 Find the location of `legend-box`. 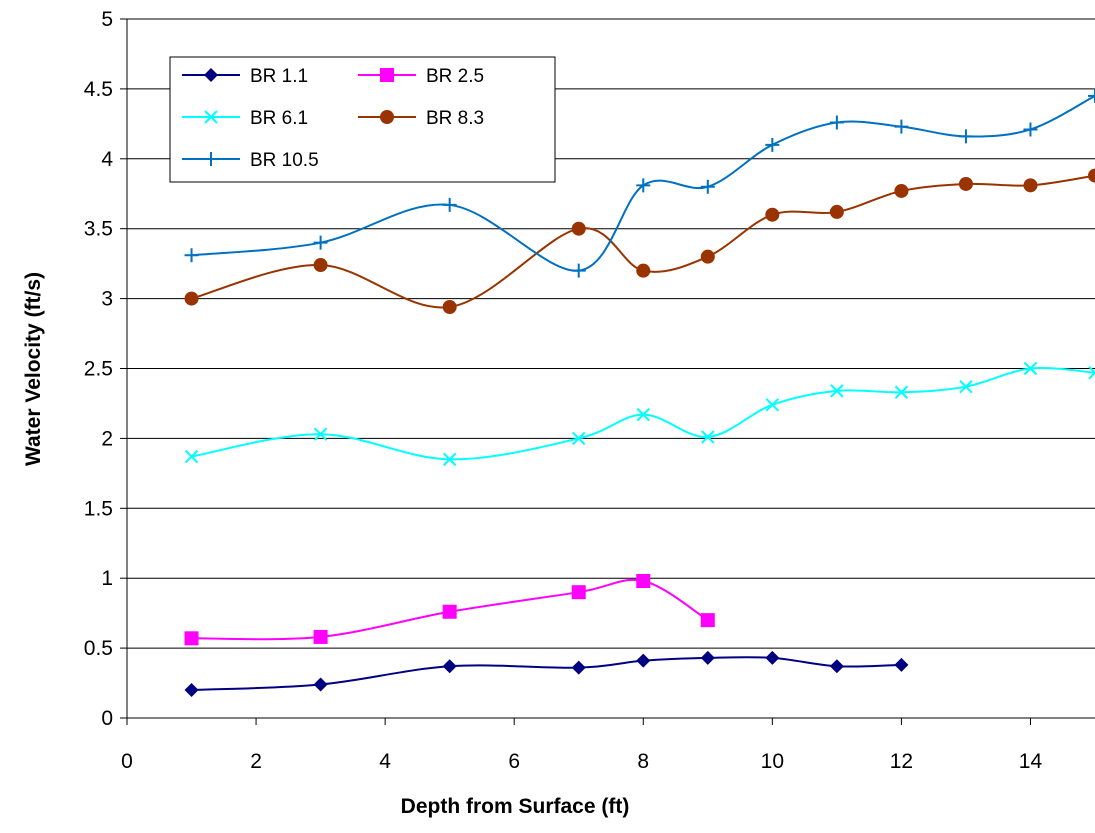

legend-box is located at coordinates (362, 119).